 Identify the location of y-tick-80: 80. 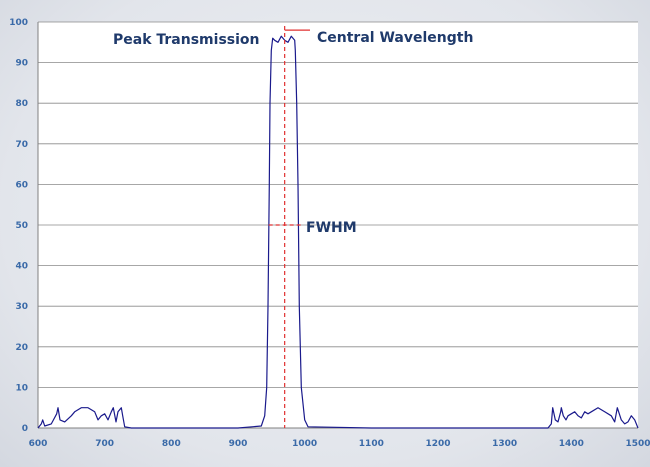
(21, 104).